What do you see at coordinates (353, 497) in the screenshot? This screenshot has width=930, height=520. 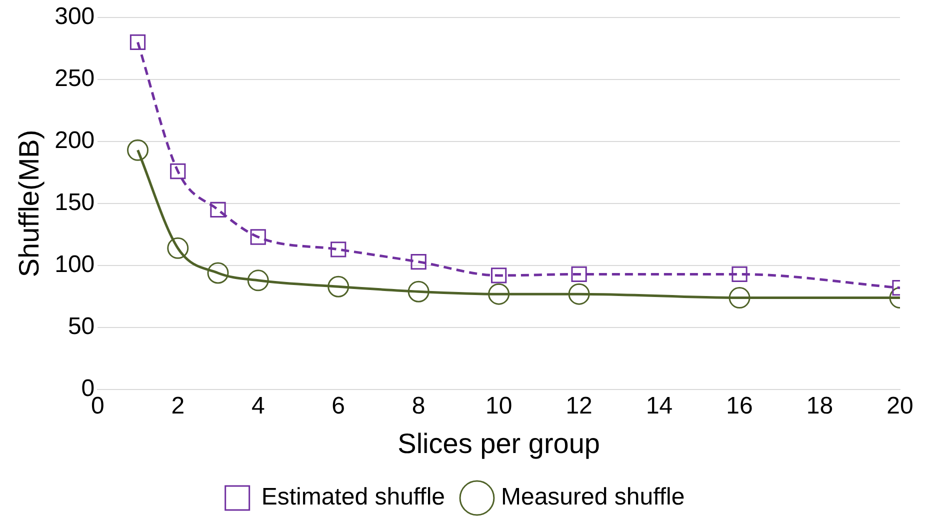 I see `legend-label: Estimated shuffle` at bounding box center [353, 497].